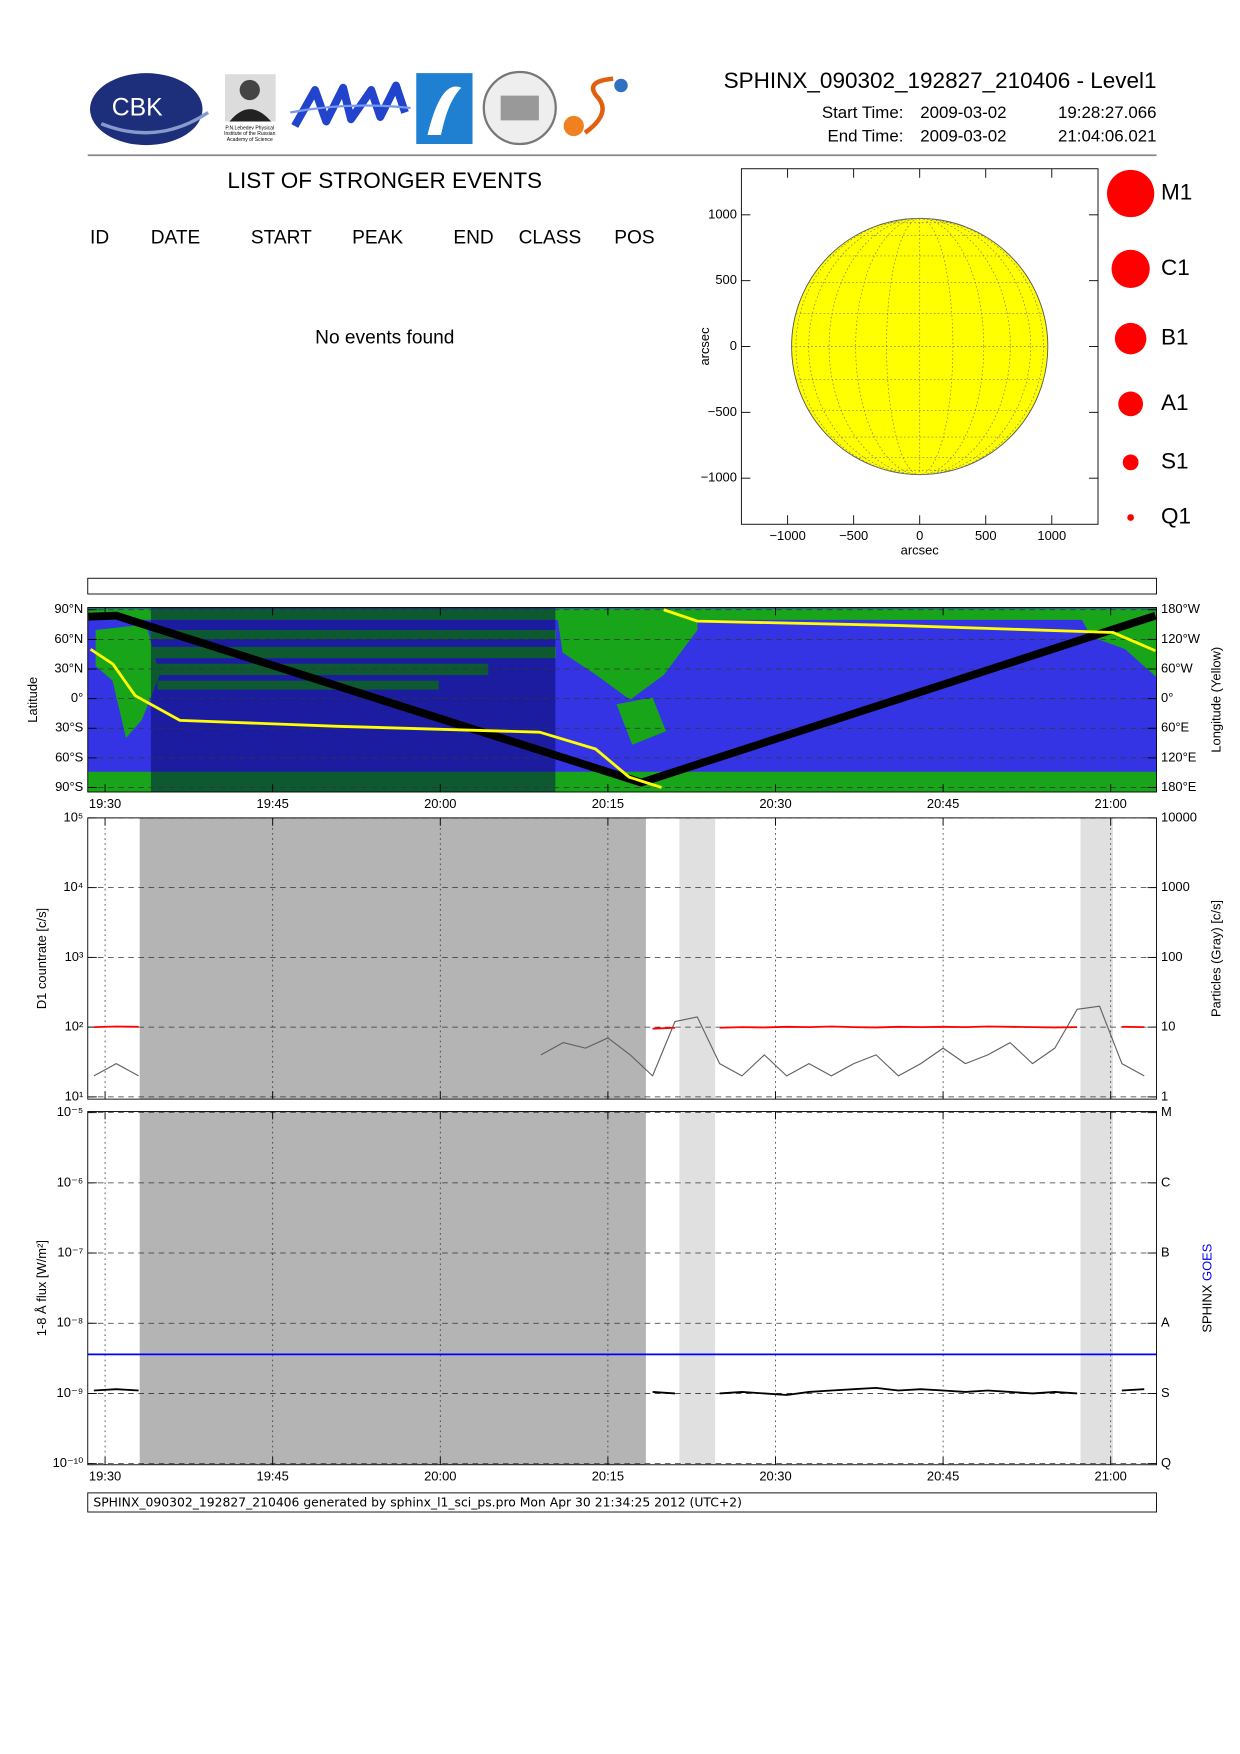 This screenshot has height=1754, width=1240. What do you see at coordinates (1176, 515) in the screenshot?
I see `legend-label: Q1` at bounding box center [1176, 515].